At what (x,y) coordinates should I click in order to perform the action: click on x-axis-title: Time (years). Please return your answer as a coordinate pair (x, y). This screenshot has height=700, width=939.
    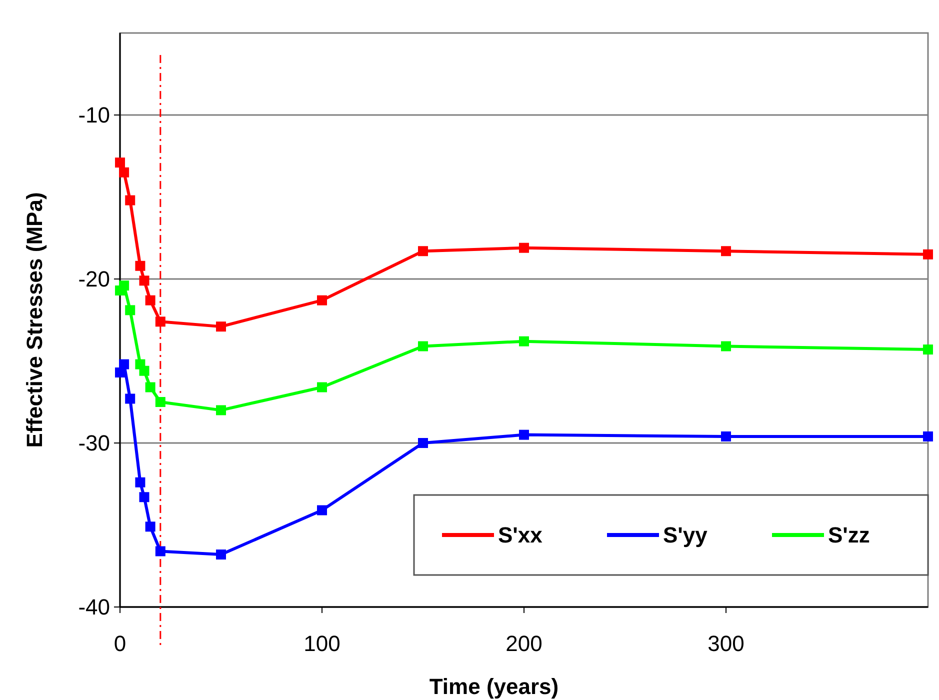
    Looking at the image, I should click on (494, 686).